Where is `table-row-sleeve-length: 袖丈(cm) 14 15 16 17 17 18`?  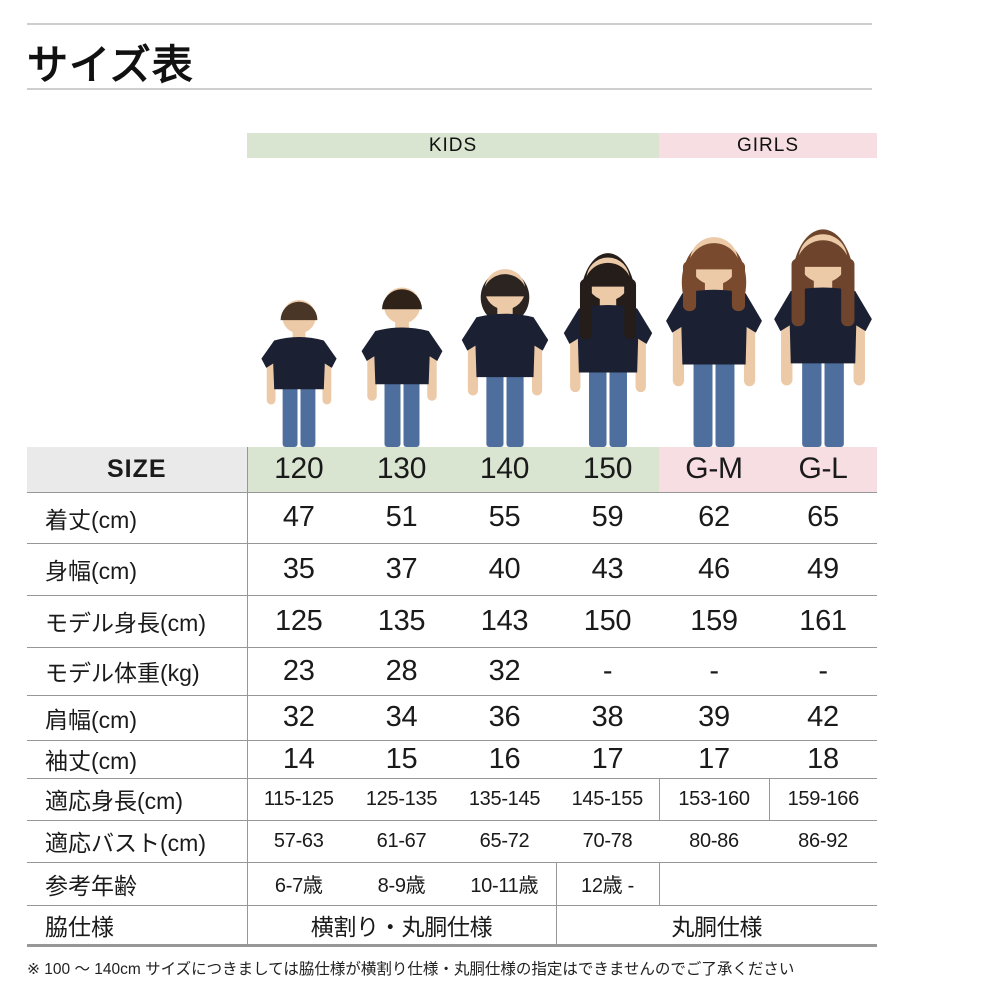 table-row-sleeve-length: 袖丈(cm) 14 15 16 17 17 18 is located at coordinates (452, 758).